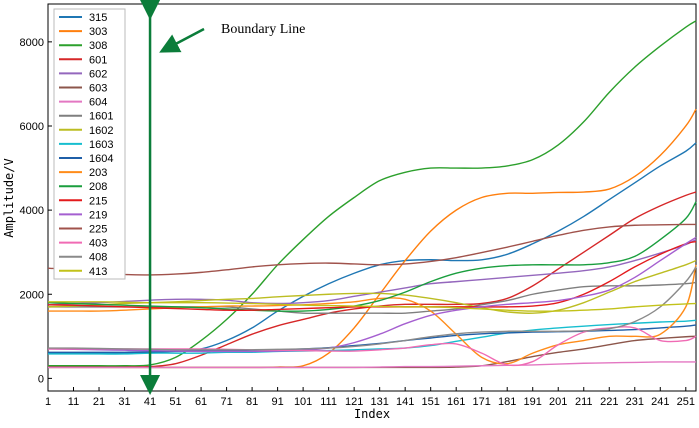 The width and height of the screenshot is (699, 428). Describe the element at coordinates (32, 127) in the screenshot. I see `y-tick-label: 6000` at that location.